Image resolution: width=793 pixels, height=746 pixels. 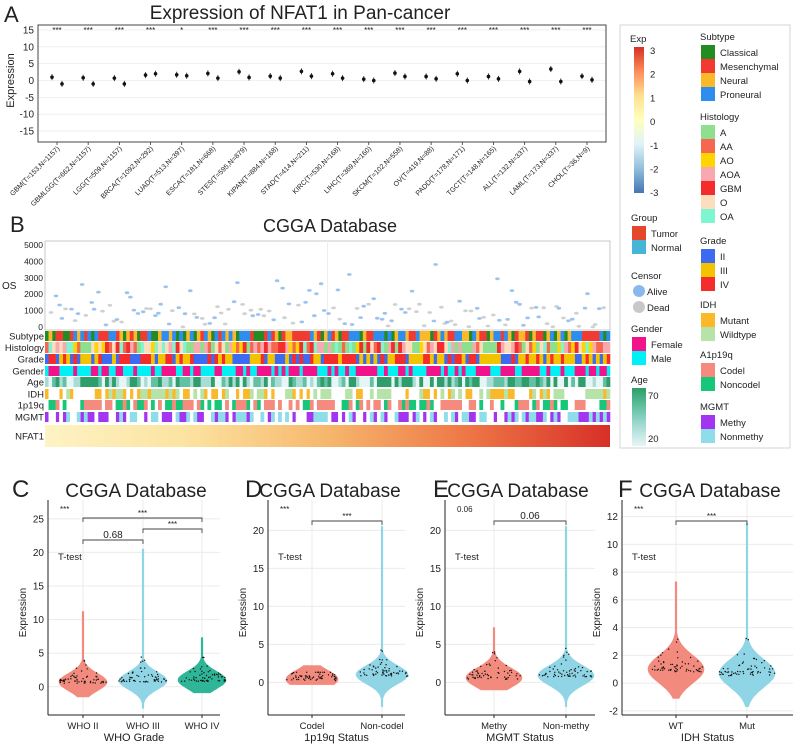 What do you see at coordinates (136, 491) in the screenshot?
I see `chart-title: CGGA Database` at bounding box center [136, 491].